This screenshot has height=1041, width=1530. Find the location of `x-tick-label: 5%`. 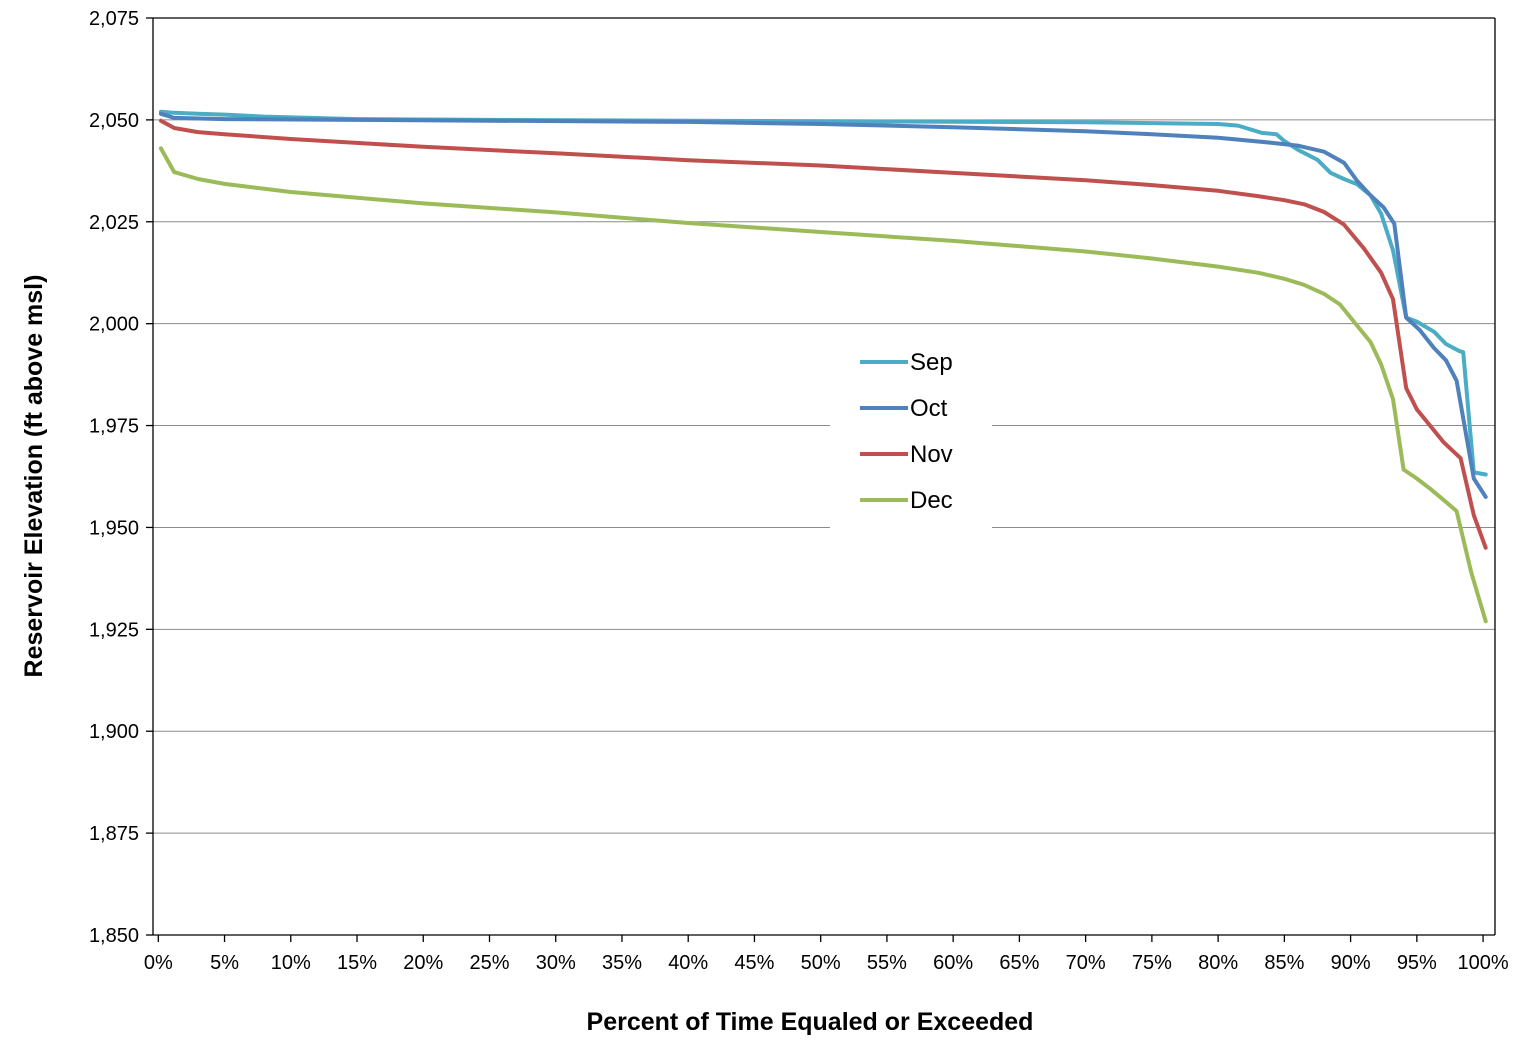

x-tick-label: 5% is located at coordinates (224, 963).